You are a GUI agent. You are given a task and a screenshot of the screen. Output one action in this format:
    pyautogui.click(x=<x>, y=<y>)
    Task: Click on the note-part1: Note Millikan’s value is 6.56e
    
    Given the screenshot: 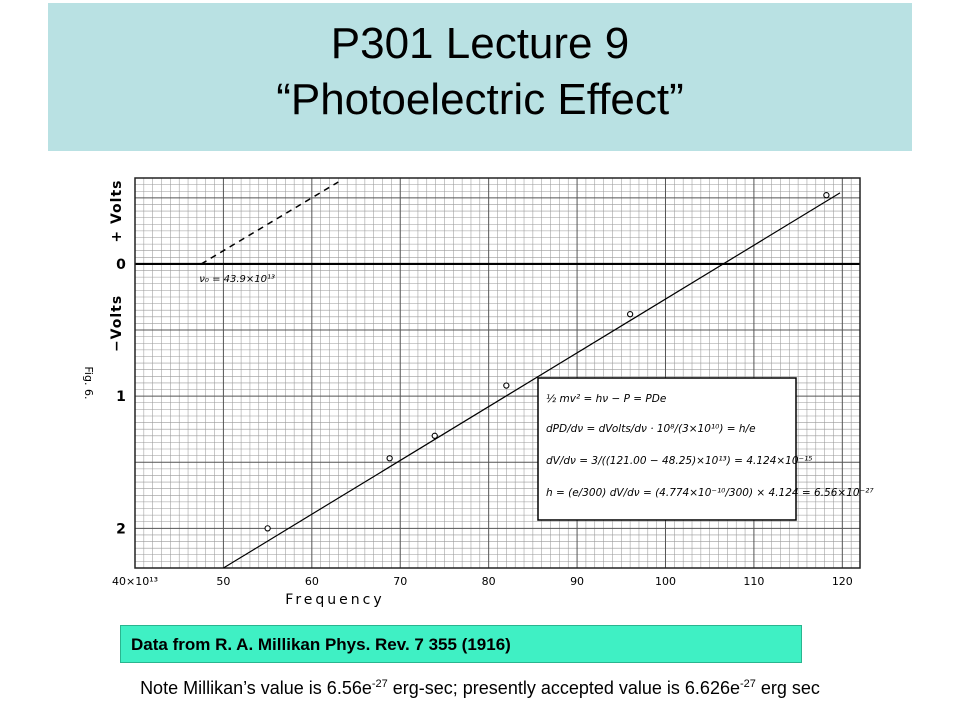 What is the action you would take?
    pyautogui.click(x=256, y=688)
    